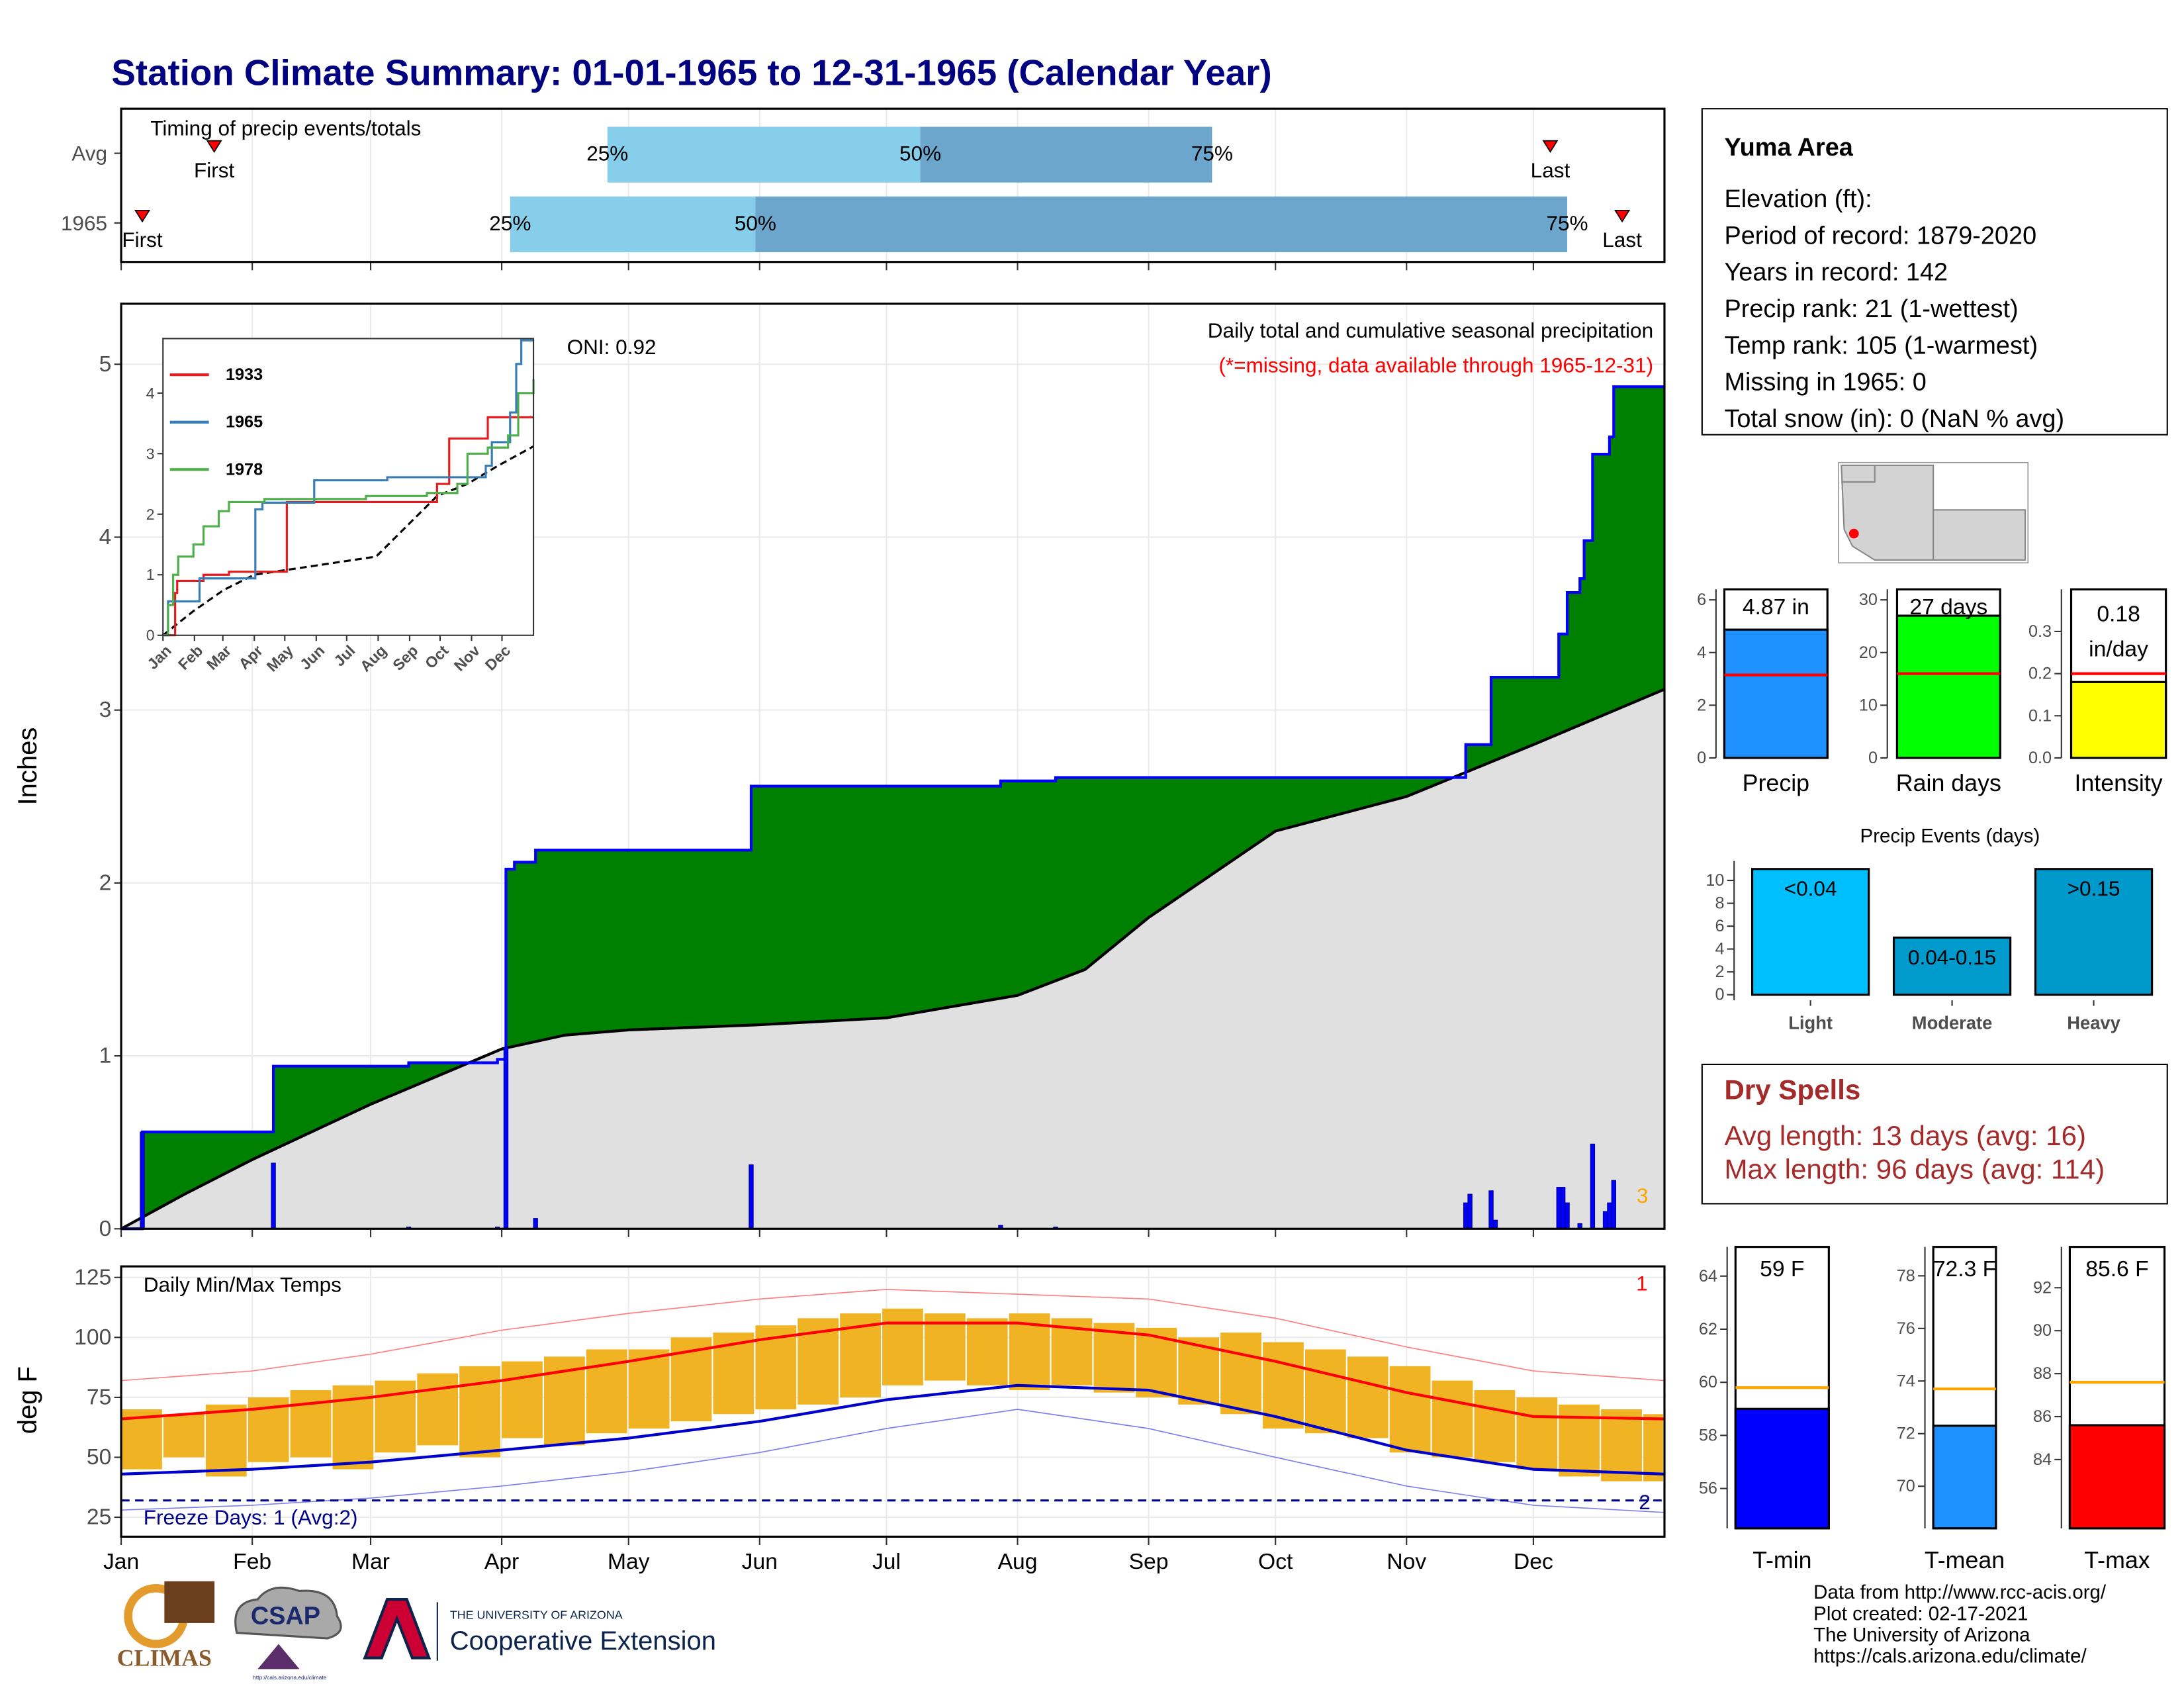 The height and width of the screenshot is (1688, 2184). I want to click on normal-max-line, so click(893, 1371).